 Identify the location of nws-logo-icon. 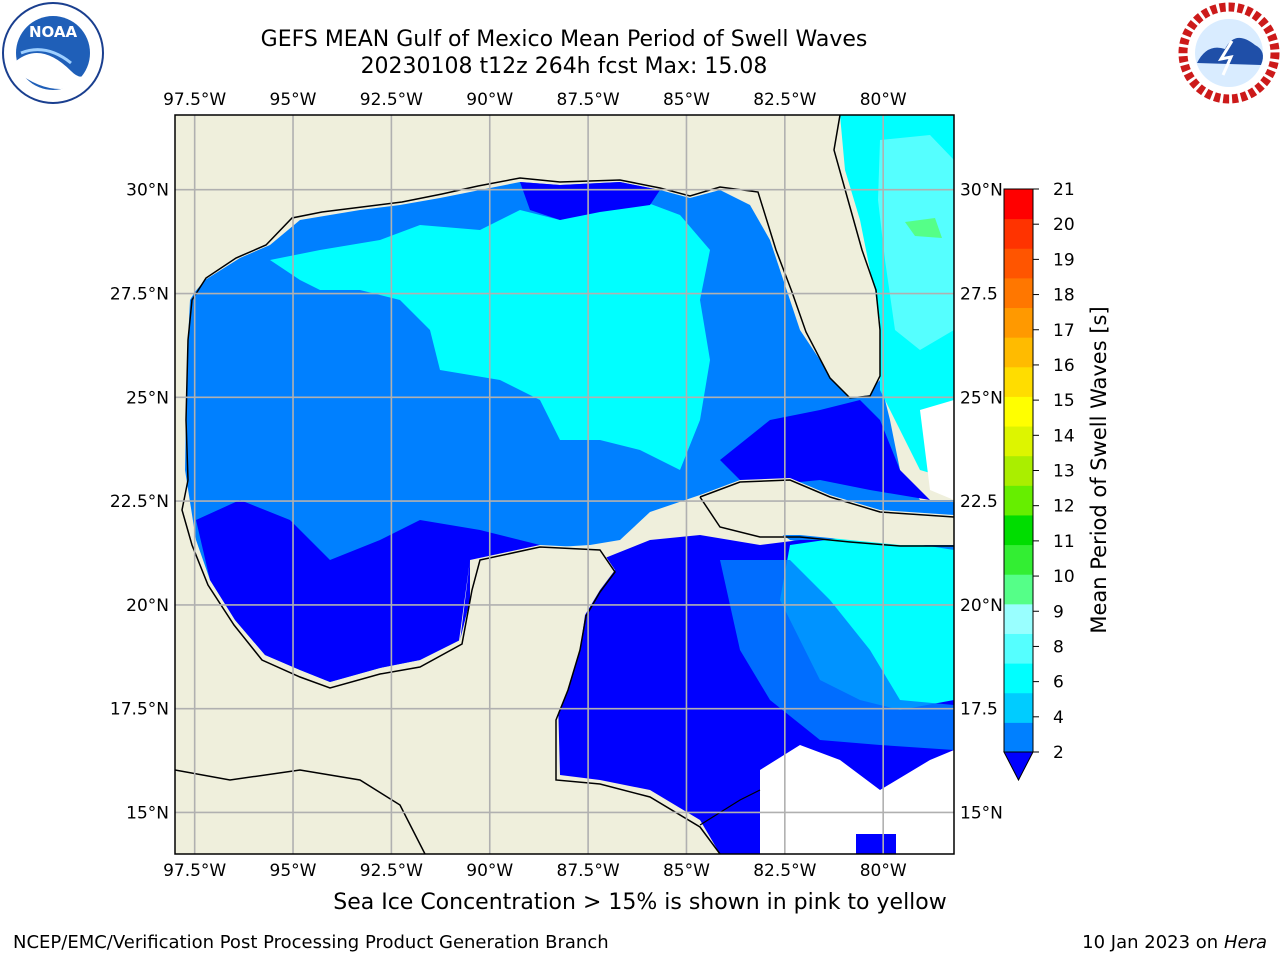
(1229, 53).